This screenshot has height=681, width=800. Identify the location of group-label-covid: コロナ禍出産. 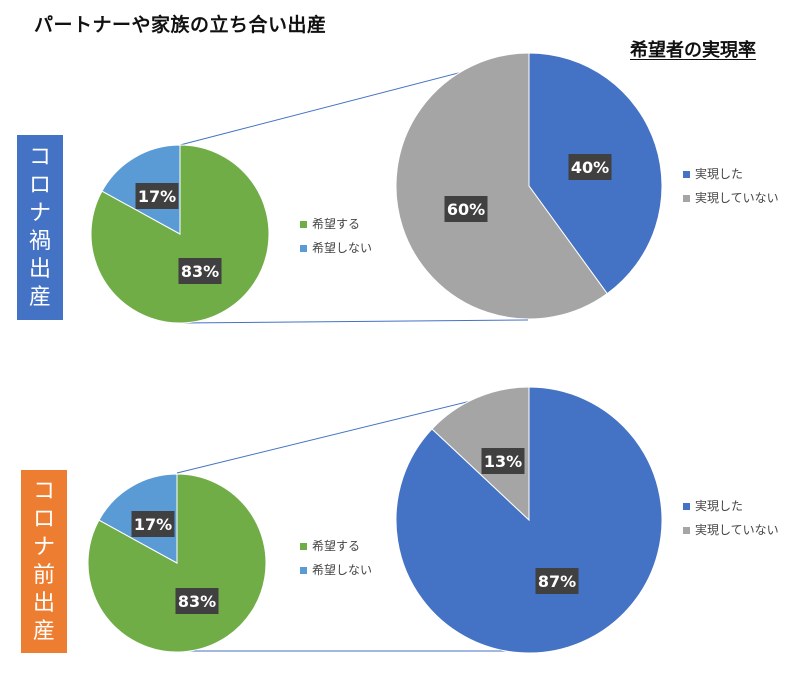
(40, 227).